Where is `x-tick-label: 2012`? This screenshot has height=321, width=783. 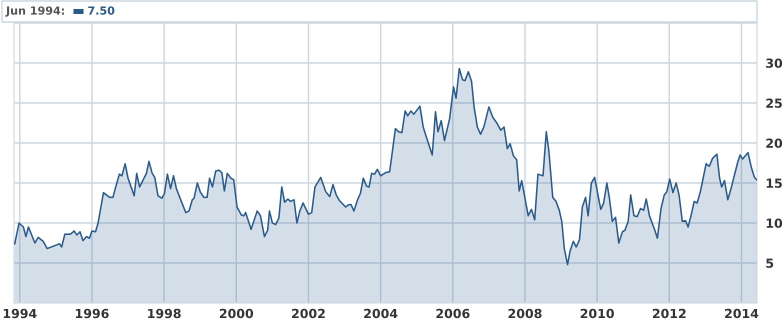
x-tick-label: 2012 is located at coordinates (669, 313).